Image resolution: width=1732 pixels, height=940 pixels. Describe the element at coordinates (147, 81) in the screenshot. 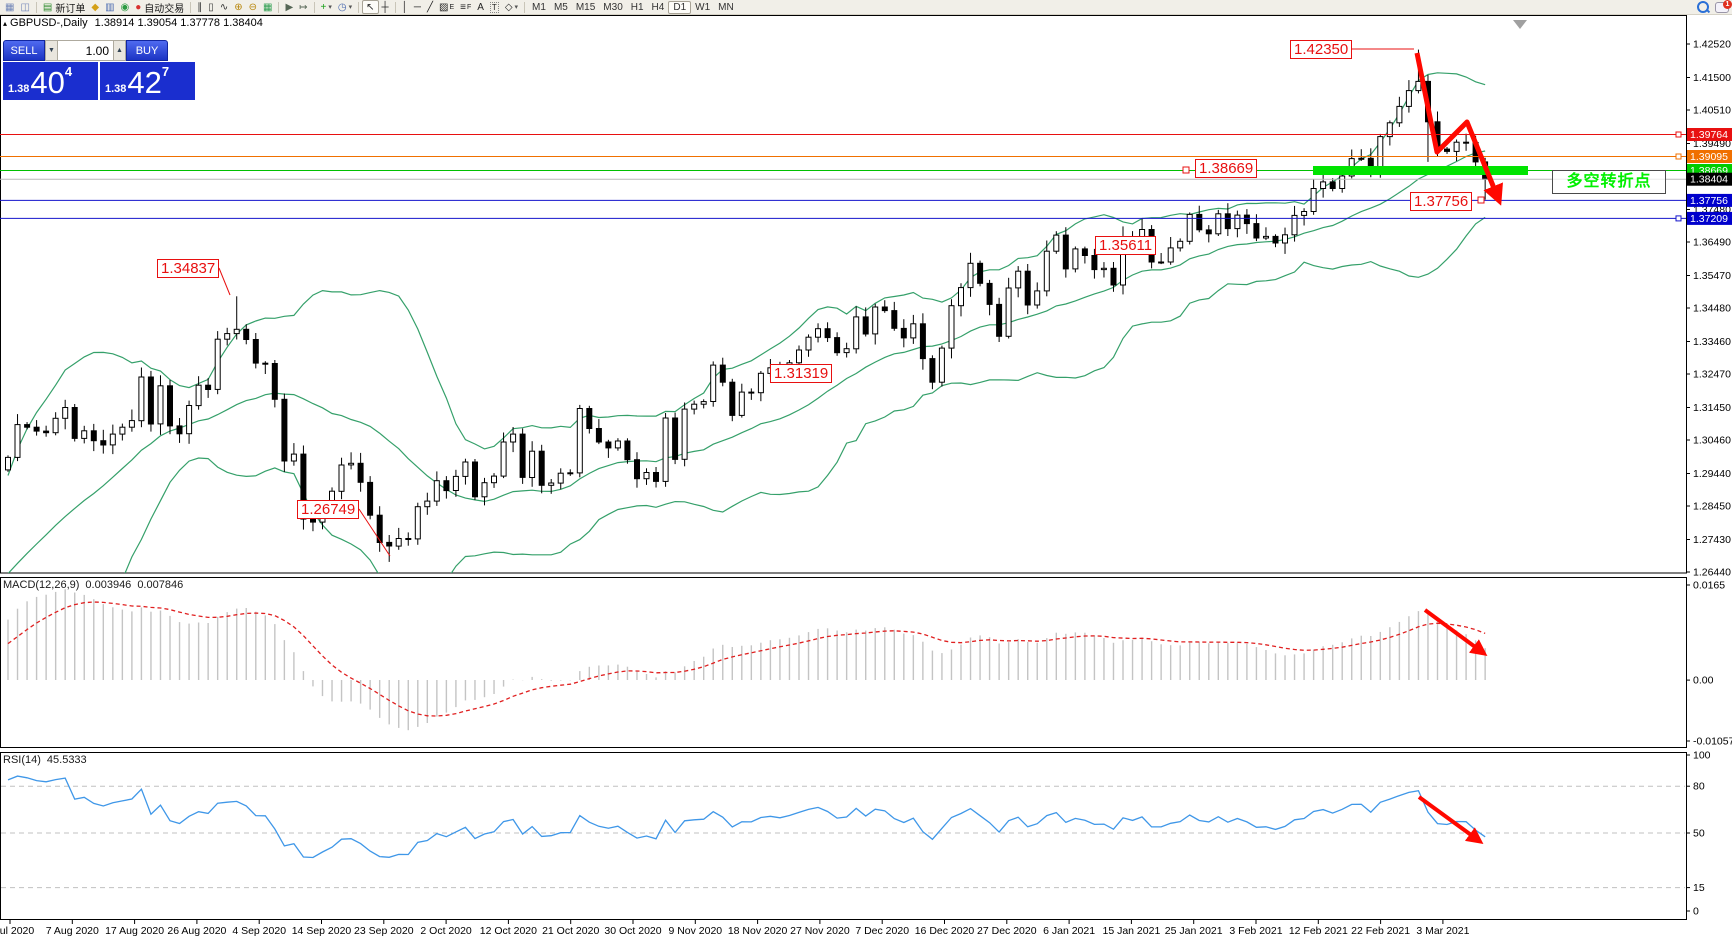

I see `buy-price-box: 1.38 42 7` at that location.